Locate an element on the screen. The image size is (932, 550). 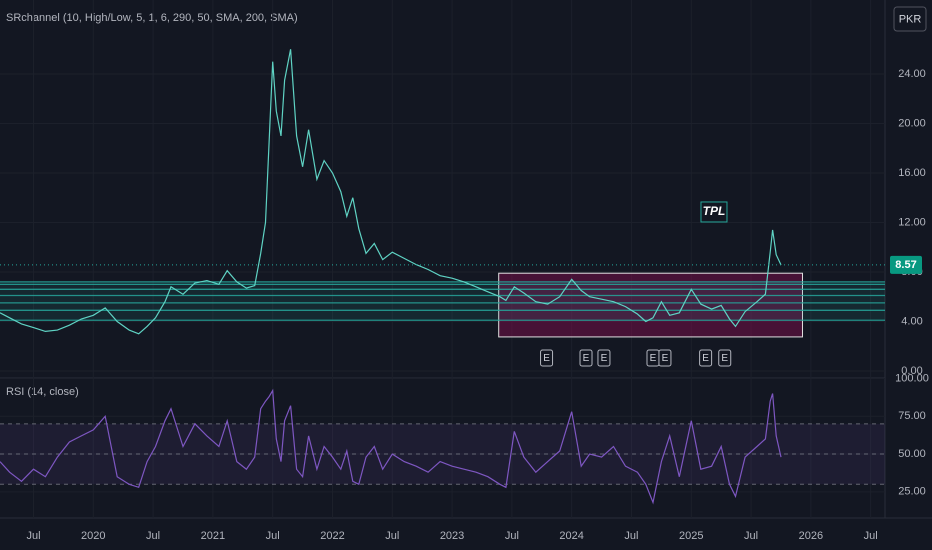
y-tick-label: 20.00 is located at coordinates (912, 123).